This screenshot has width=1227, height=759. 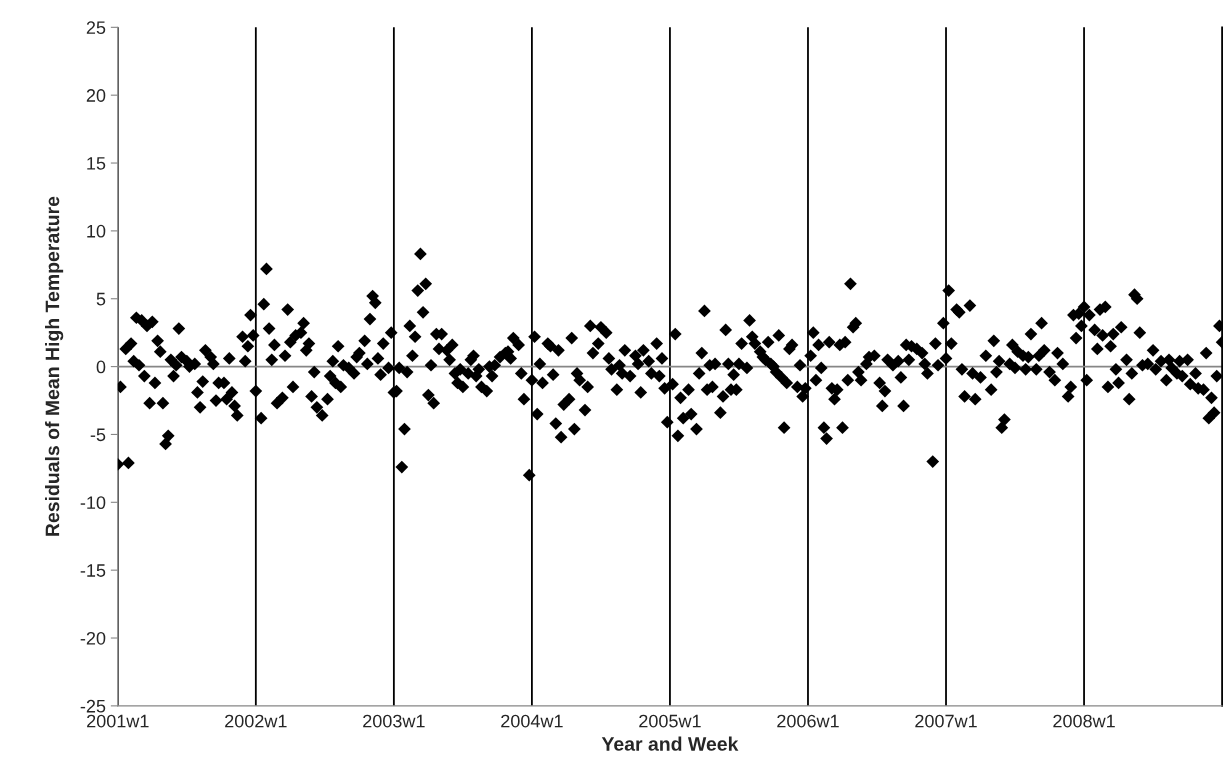 I want to click on x-tick-label: 2001w1, so click(x=118, y=721).